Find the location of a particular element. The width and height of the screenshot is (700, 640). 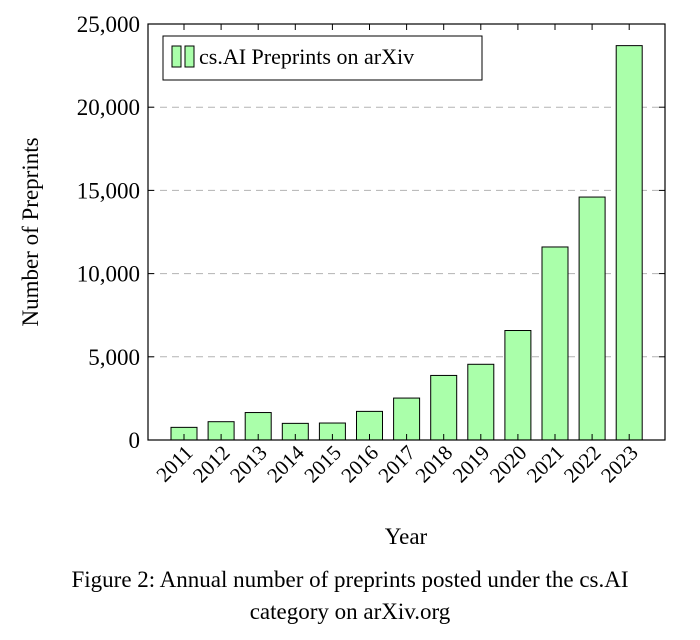

y-tick-label: 10,000 is located at coordinates (108, 274).